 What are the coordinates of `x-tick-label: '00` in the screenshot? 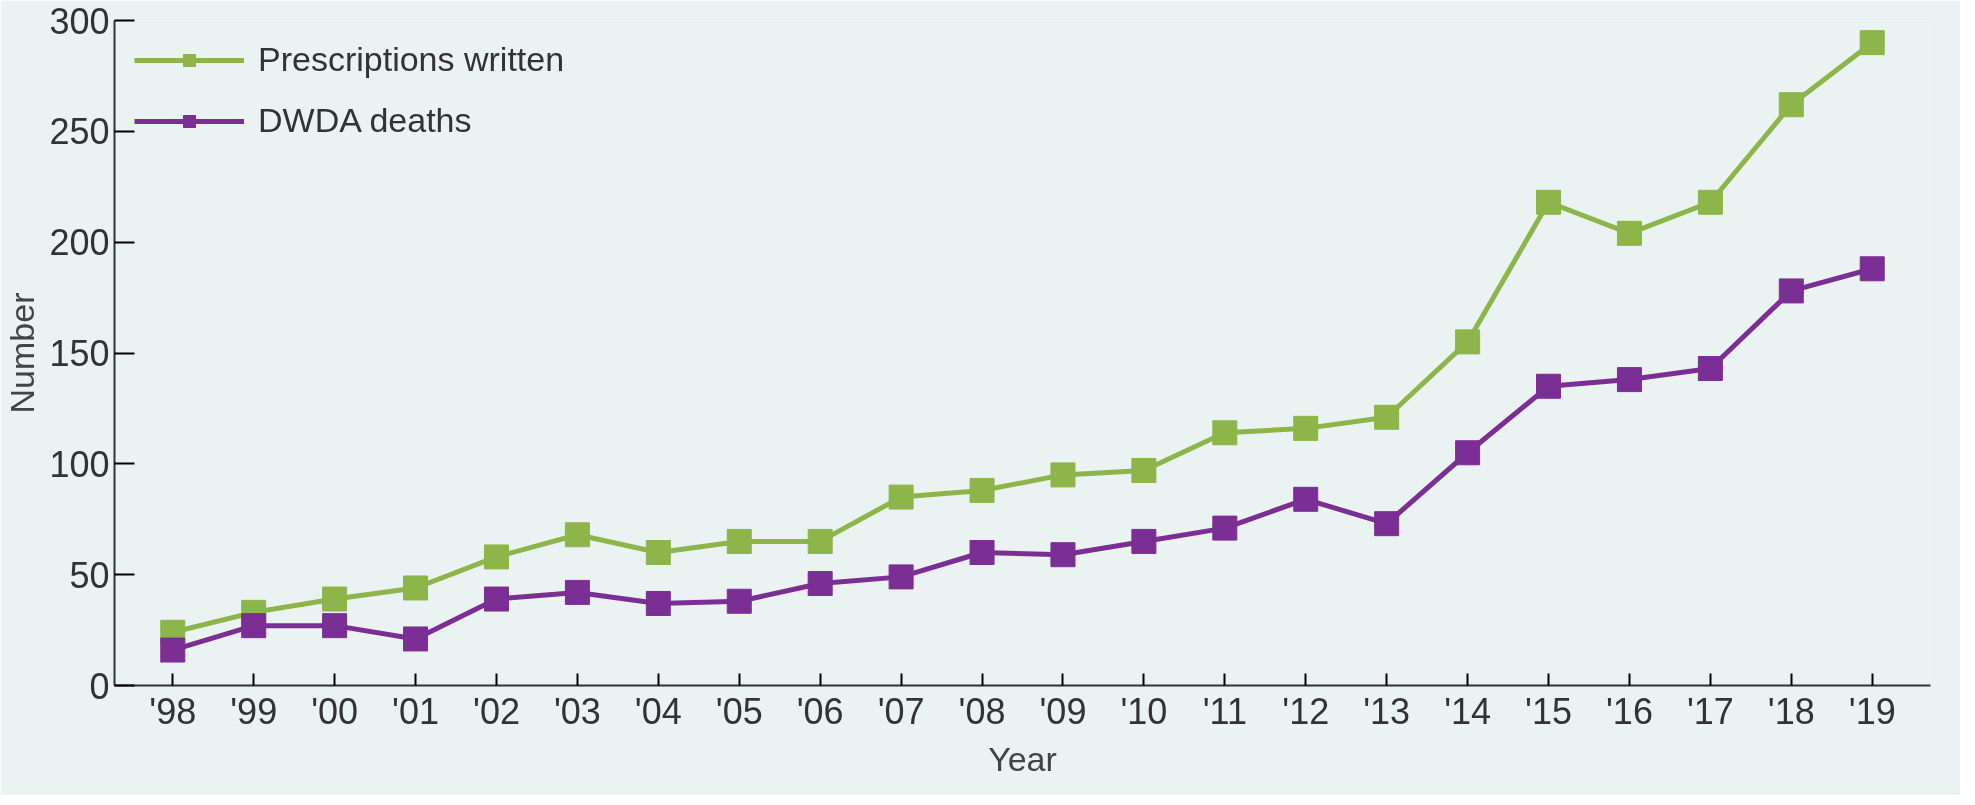 It's located at (335, 711).